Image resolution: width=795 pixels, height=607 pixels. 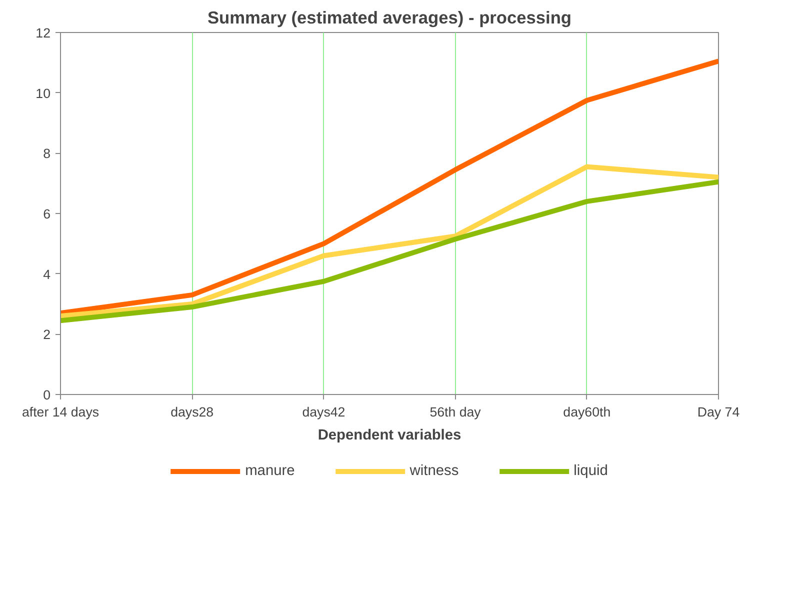 I want to click on legend-label: witness, so click(x=434, y=471).